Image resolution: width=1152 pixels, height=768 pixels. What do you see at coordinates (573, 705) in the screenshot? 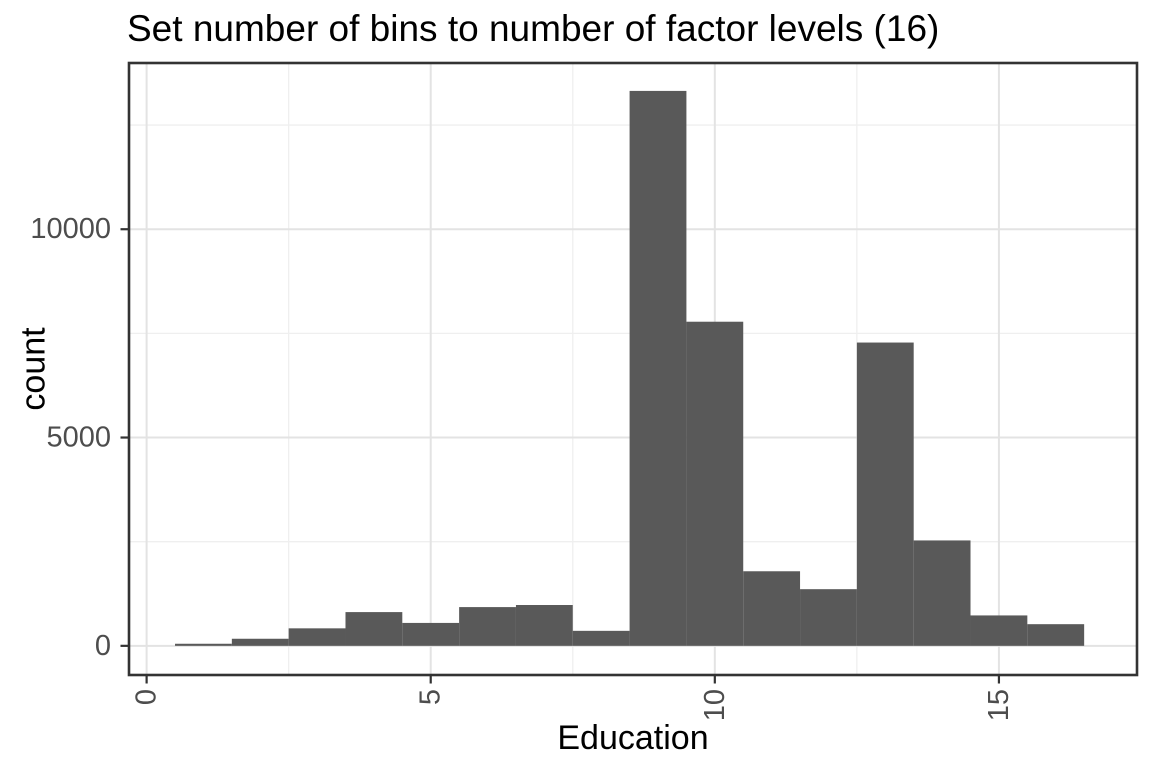
I see `x-axis-labels: 0 5 10 15` at bounding box center [573, 705].